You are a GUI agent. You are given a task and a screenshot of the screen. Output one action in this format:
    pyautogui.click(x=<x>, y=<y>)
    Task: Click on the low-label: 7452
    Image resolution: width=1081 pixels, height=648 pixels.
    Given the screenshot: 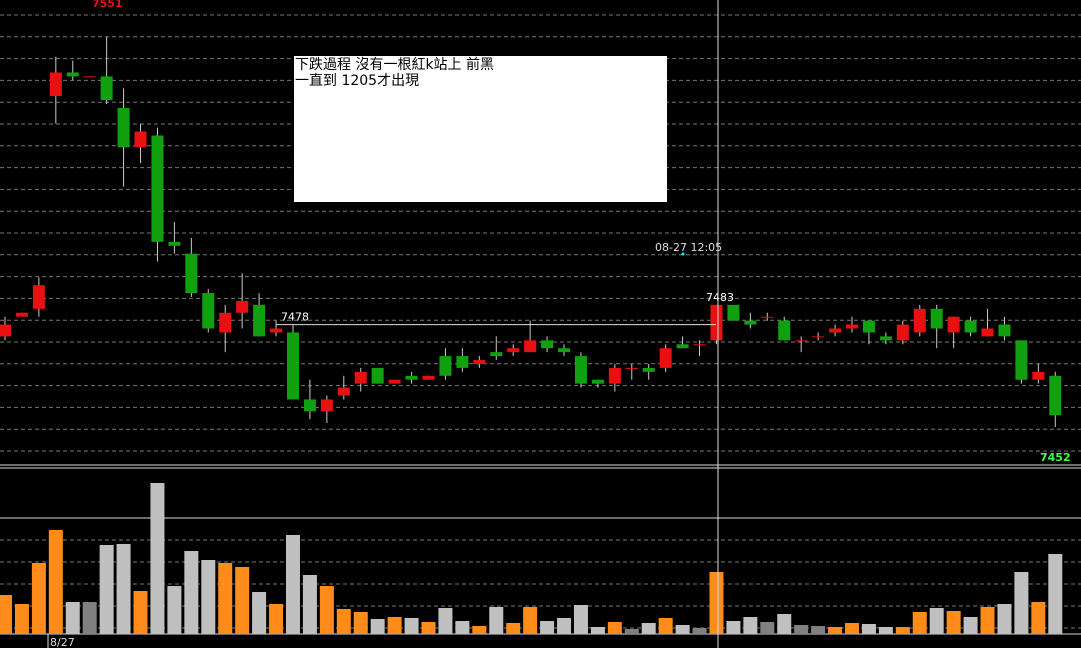 What is the action you would take?
    pyautogui.click(x=1055, y=457)
    